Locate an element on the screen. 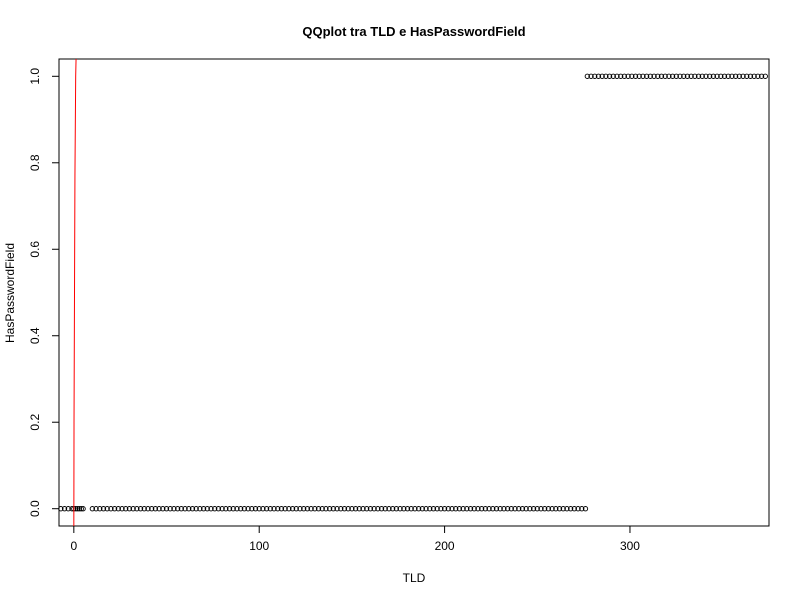 Image resolution: width=800 pixels, height=600 pixels. qq-reference-line is located at coordinates (75, 292).